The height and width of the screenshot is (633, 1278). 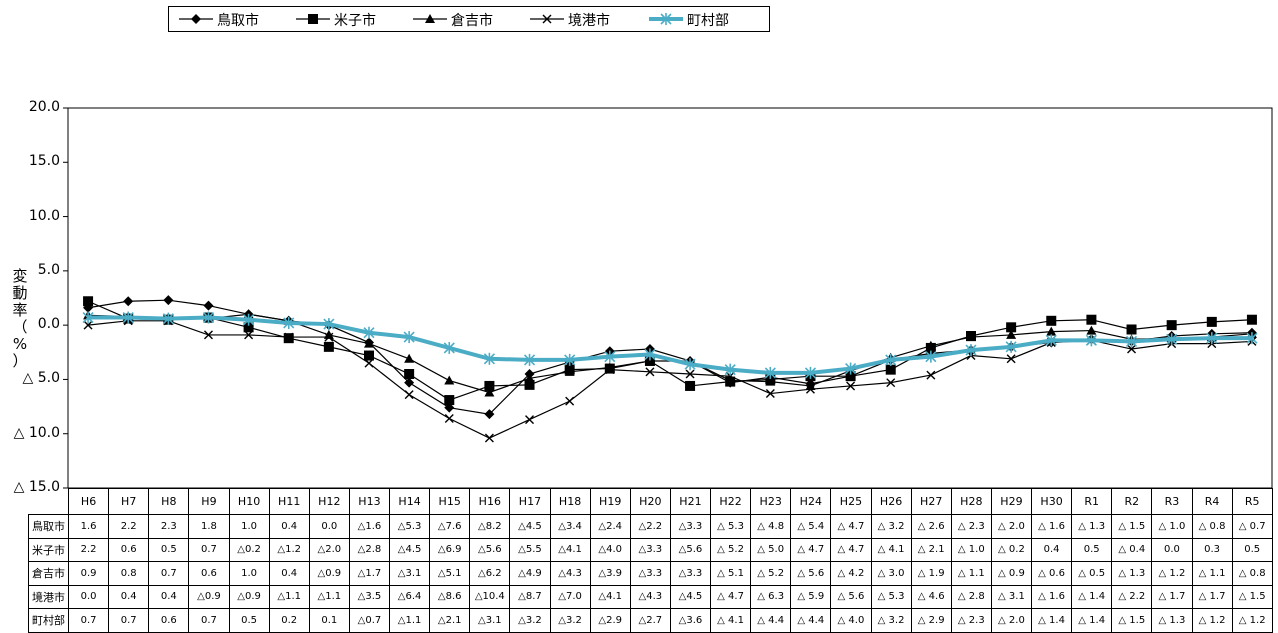 What do you see at coordinates (36, 487) in the screenshot?
I see `y-tick-label: △ 15.0` at bounding box center [36, 487].